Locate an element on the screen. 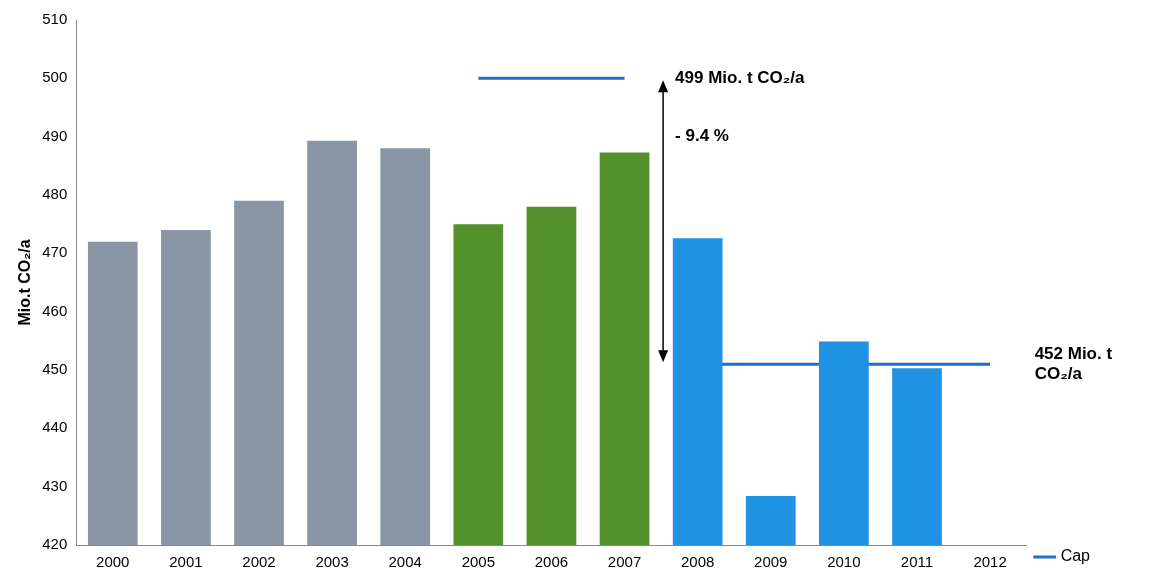  y-tick-label: 450 is located at coordinates (55, 369).